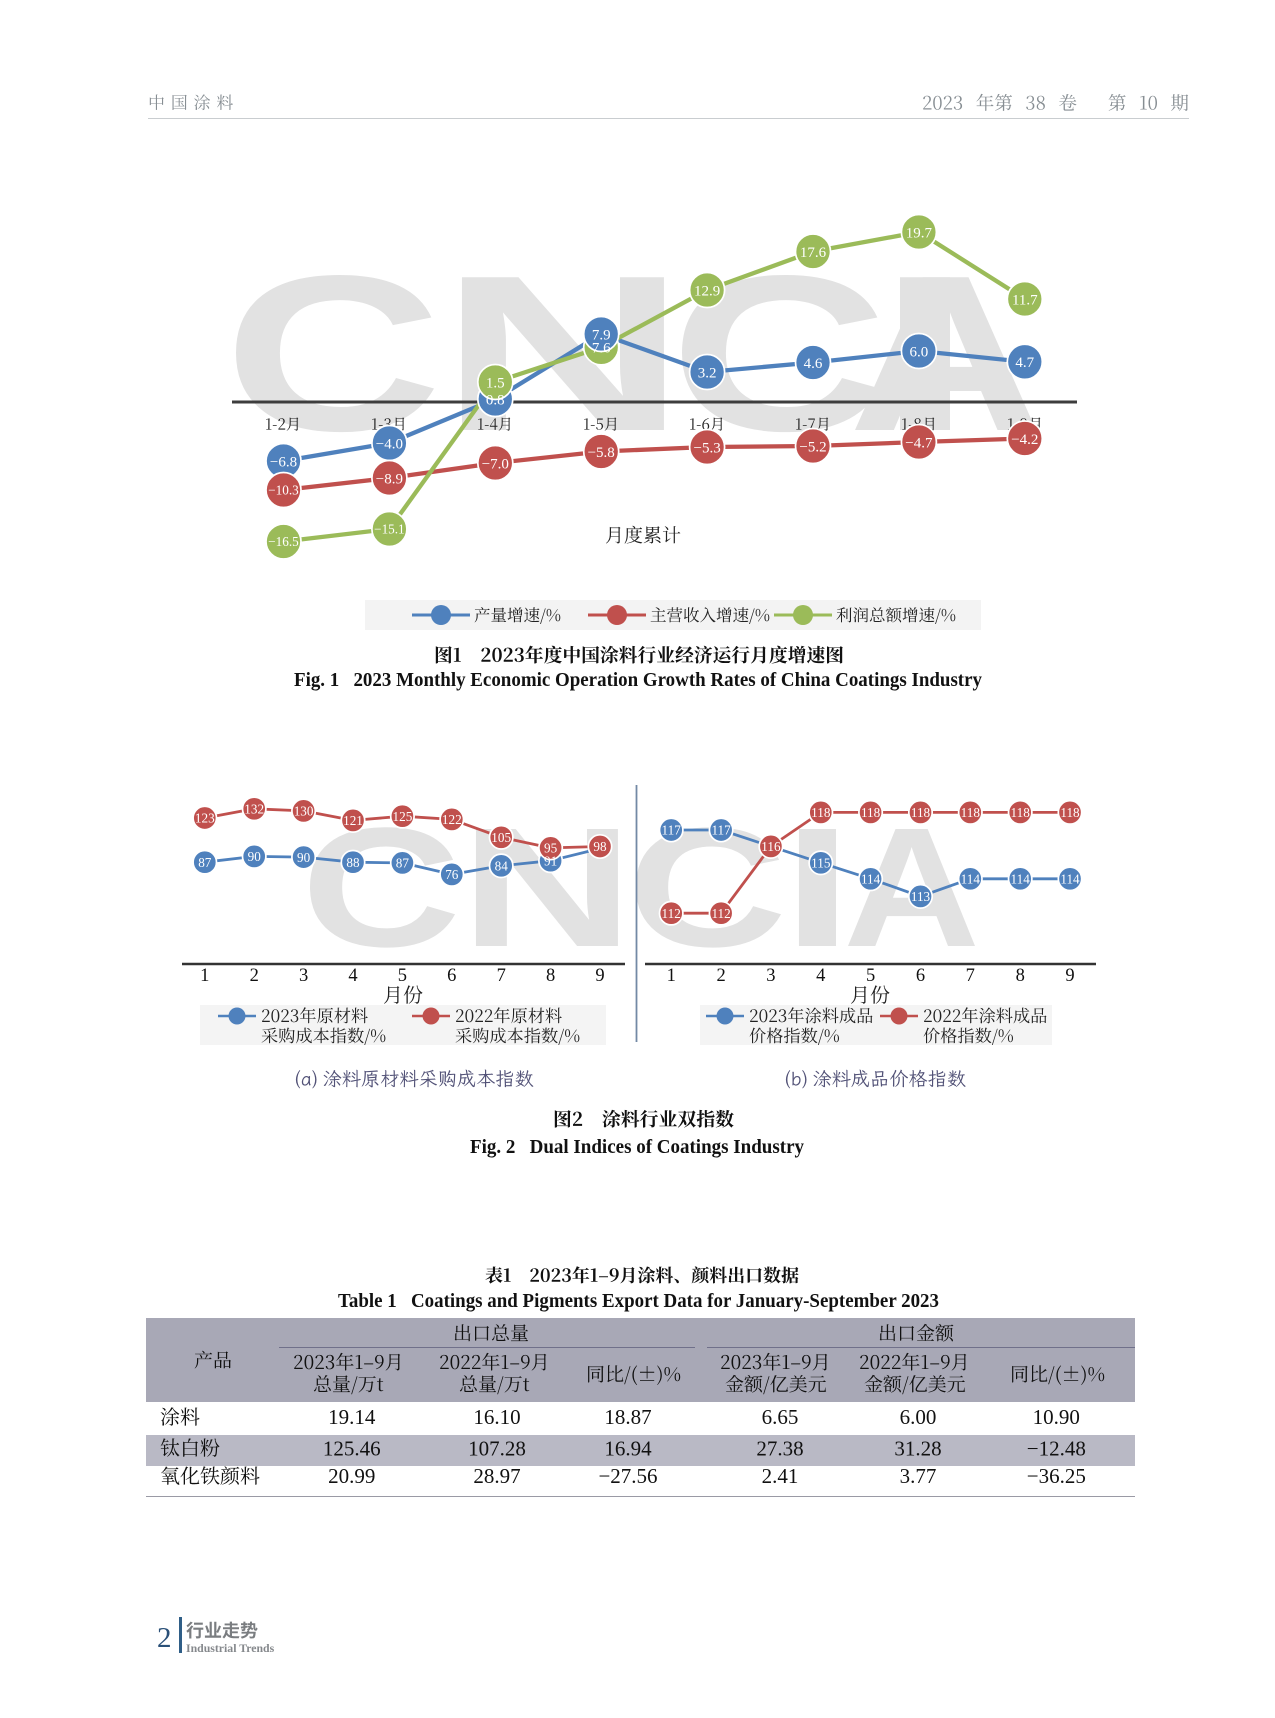 The width and height of the screenshot is (1275, 1718). What do you see at coordinates (502, 866) in the screenshot?
I see `svg-text: 84` at bounding box center [502, 866].